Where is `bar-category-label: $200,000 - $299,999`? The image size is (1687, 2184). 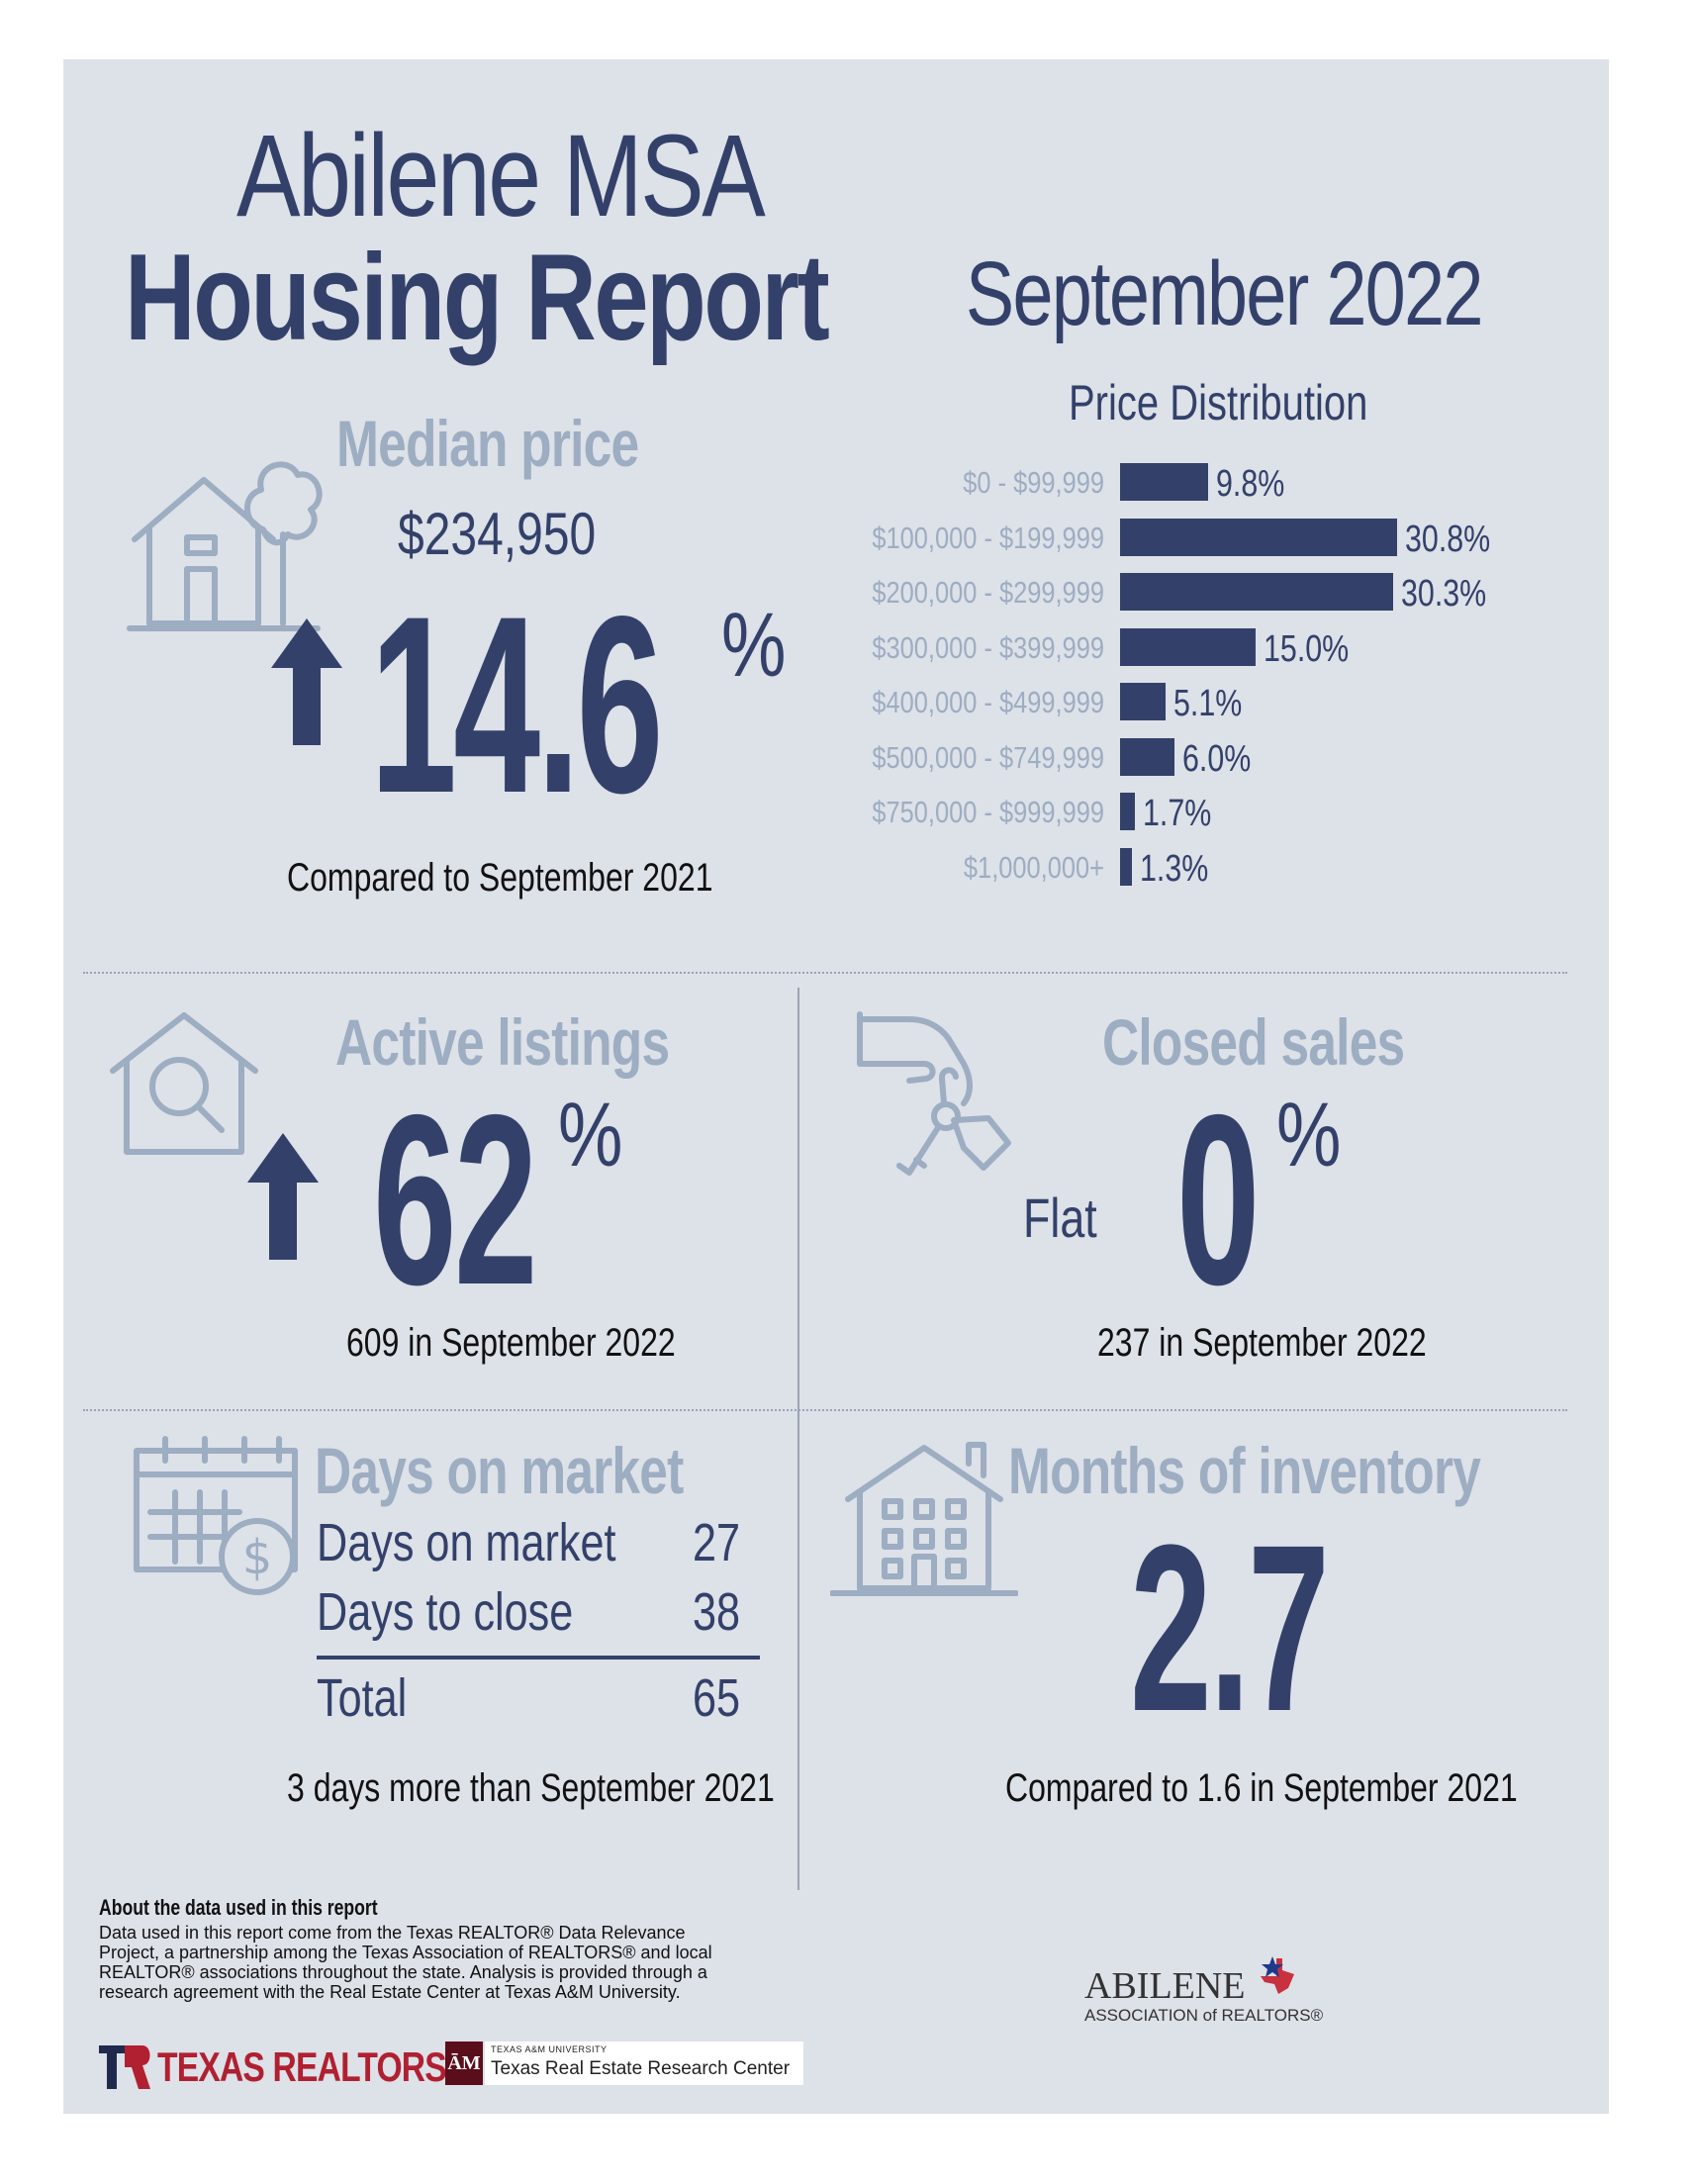 bar-category-label: $200,000 - $299,999 is located at coordinates (988, 592).